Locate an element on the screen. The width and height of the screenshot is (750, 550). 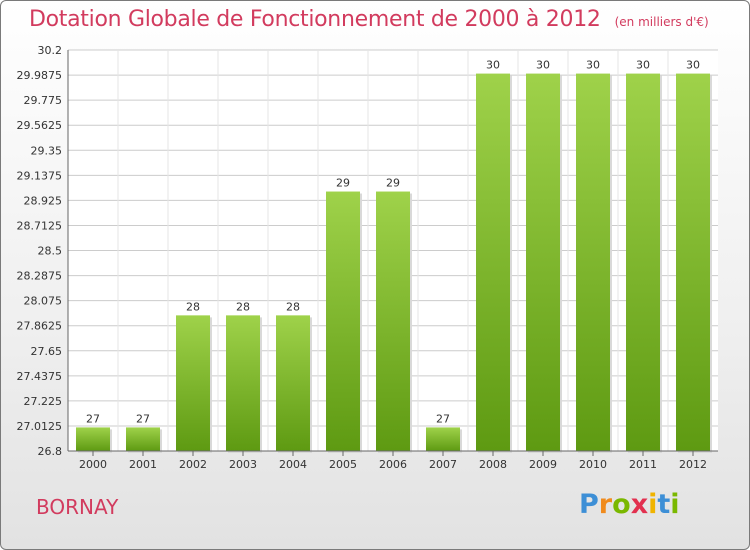
y-tick-label: 27.0125 is located at coordinates (40, 426).